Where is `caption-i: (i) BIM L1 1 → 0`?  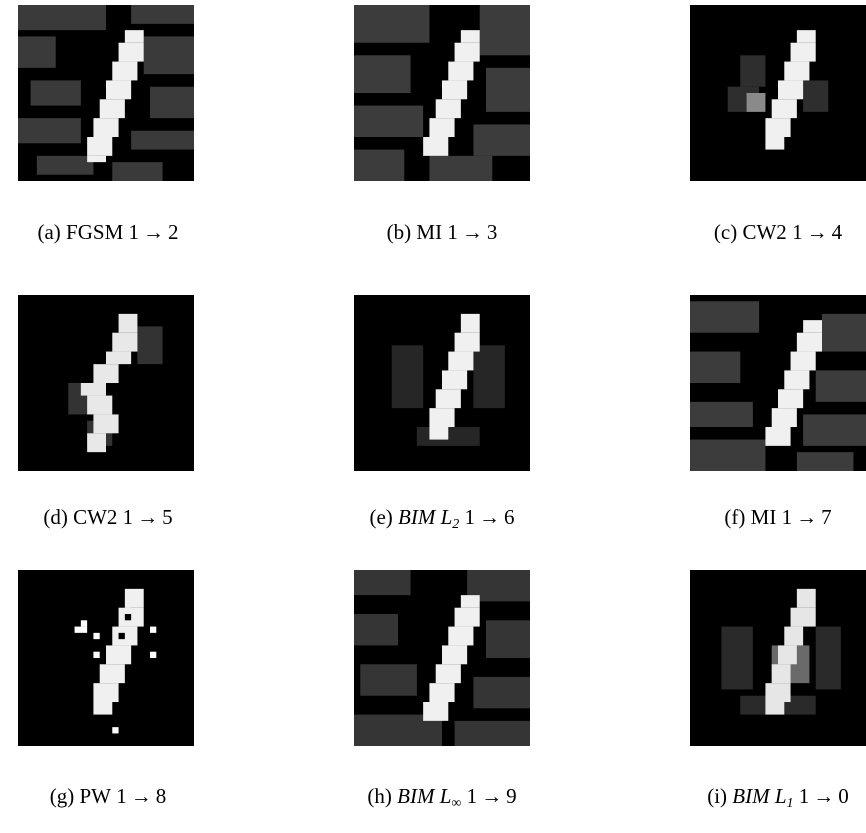 caption-i: (i) BIM L1 1 → 0 is located at coordinates (778, 797).